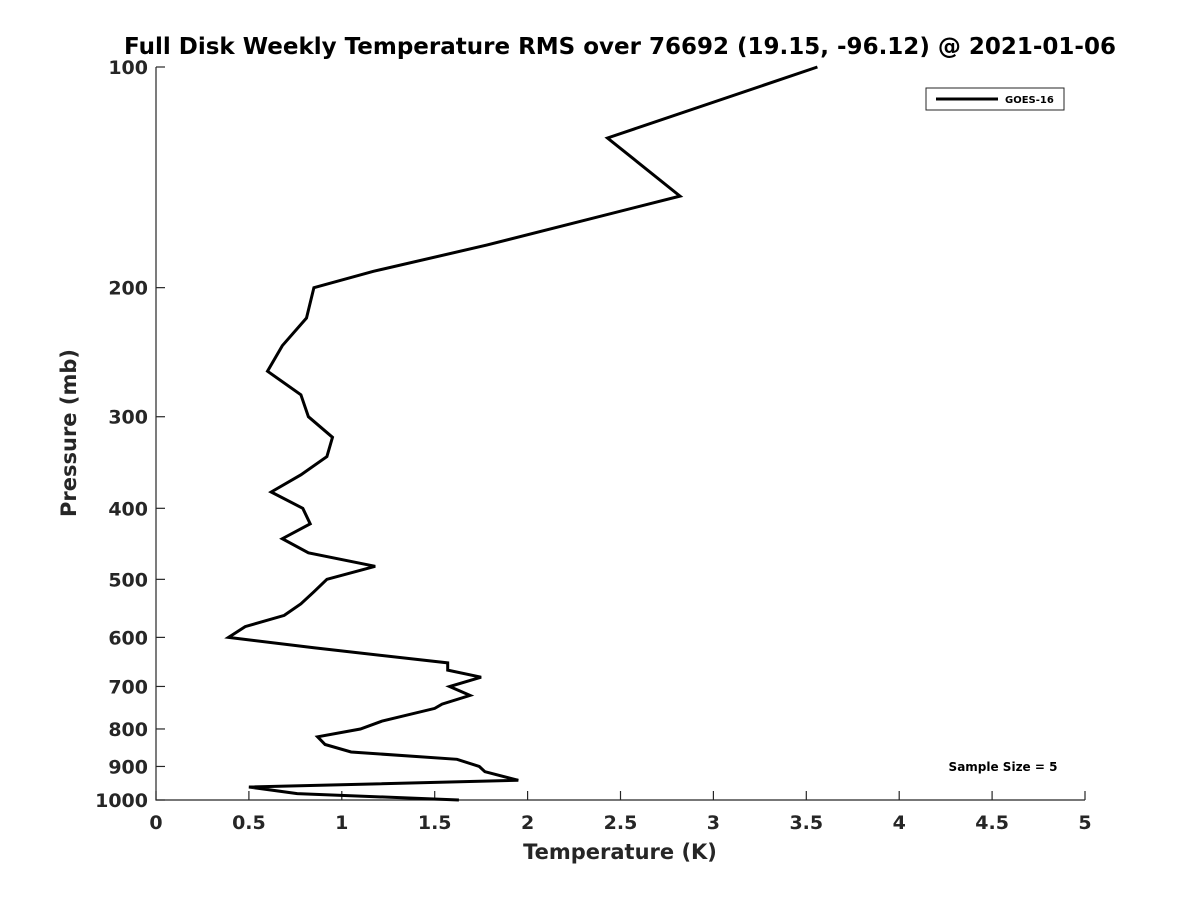 This screenshot has width=1200, height=900. I want to click on x-tick-label: 2, so click(527, 823).